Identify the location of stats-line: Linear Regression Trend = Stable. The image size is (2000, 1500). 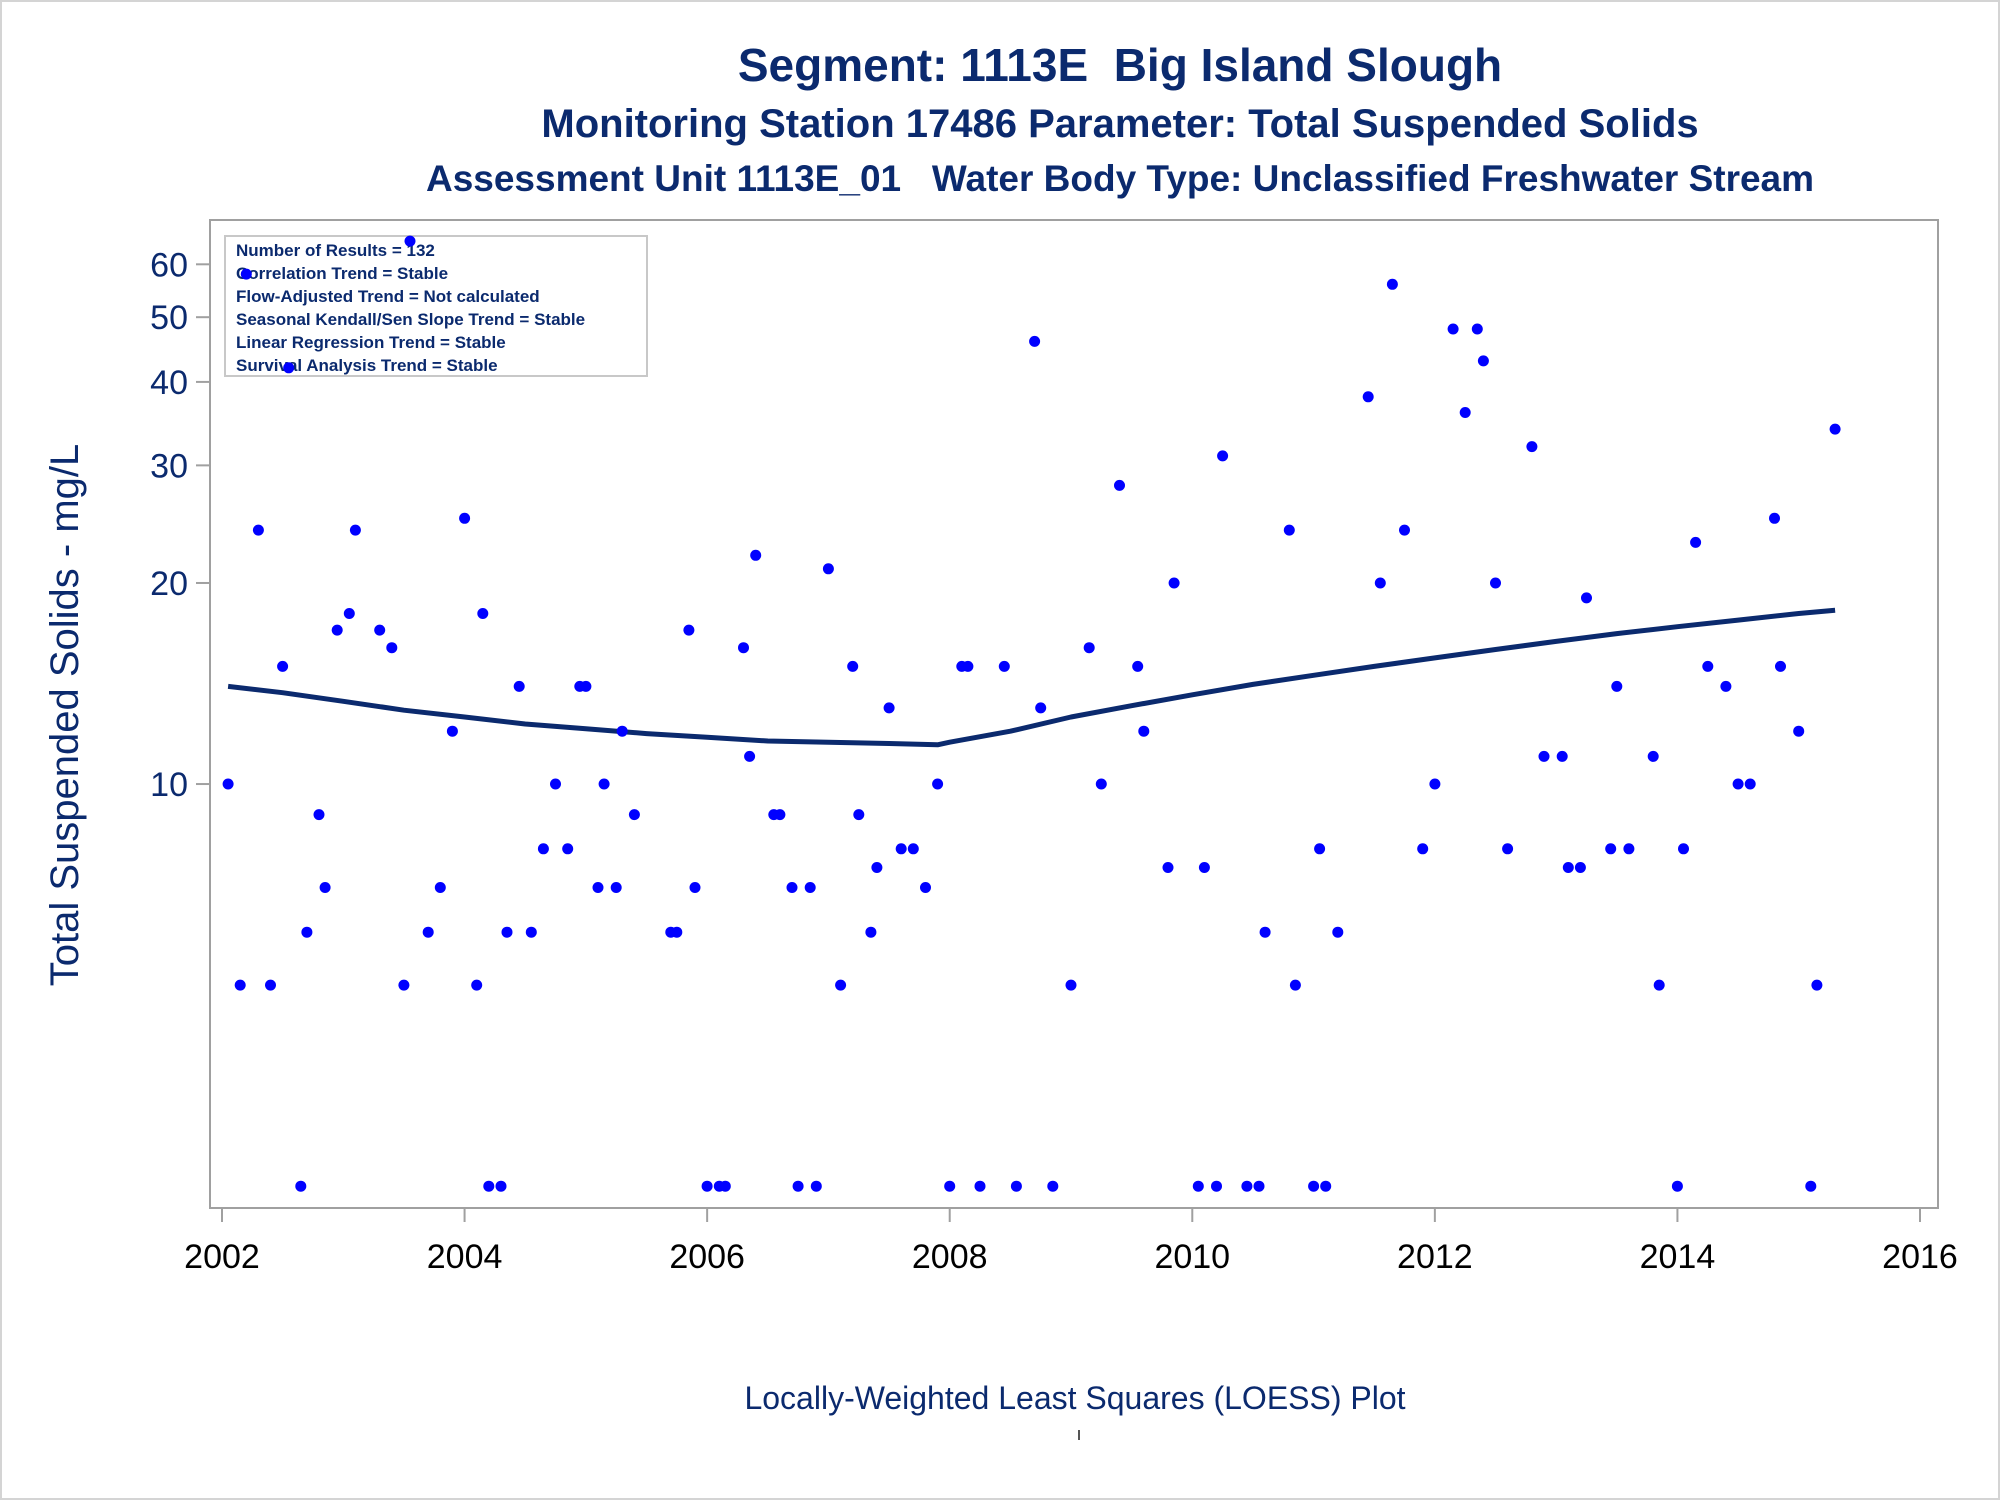
(371, 342).